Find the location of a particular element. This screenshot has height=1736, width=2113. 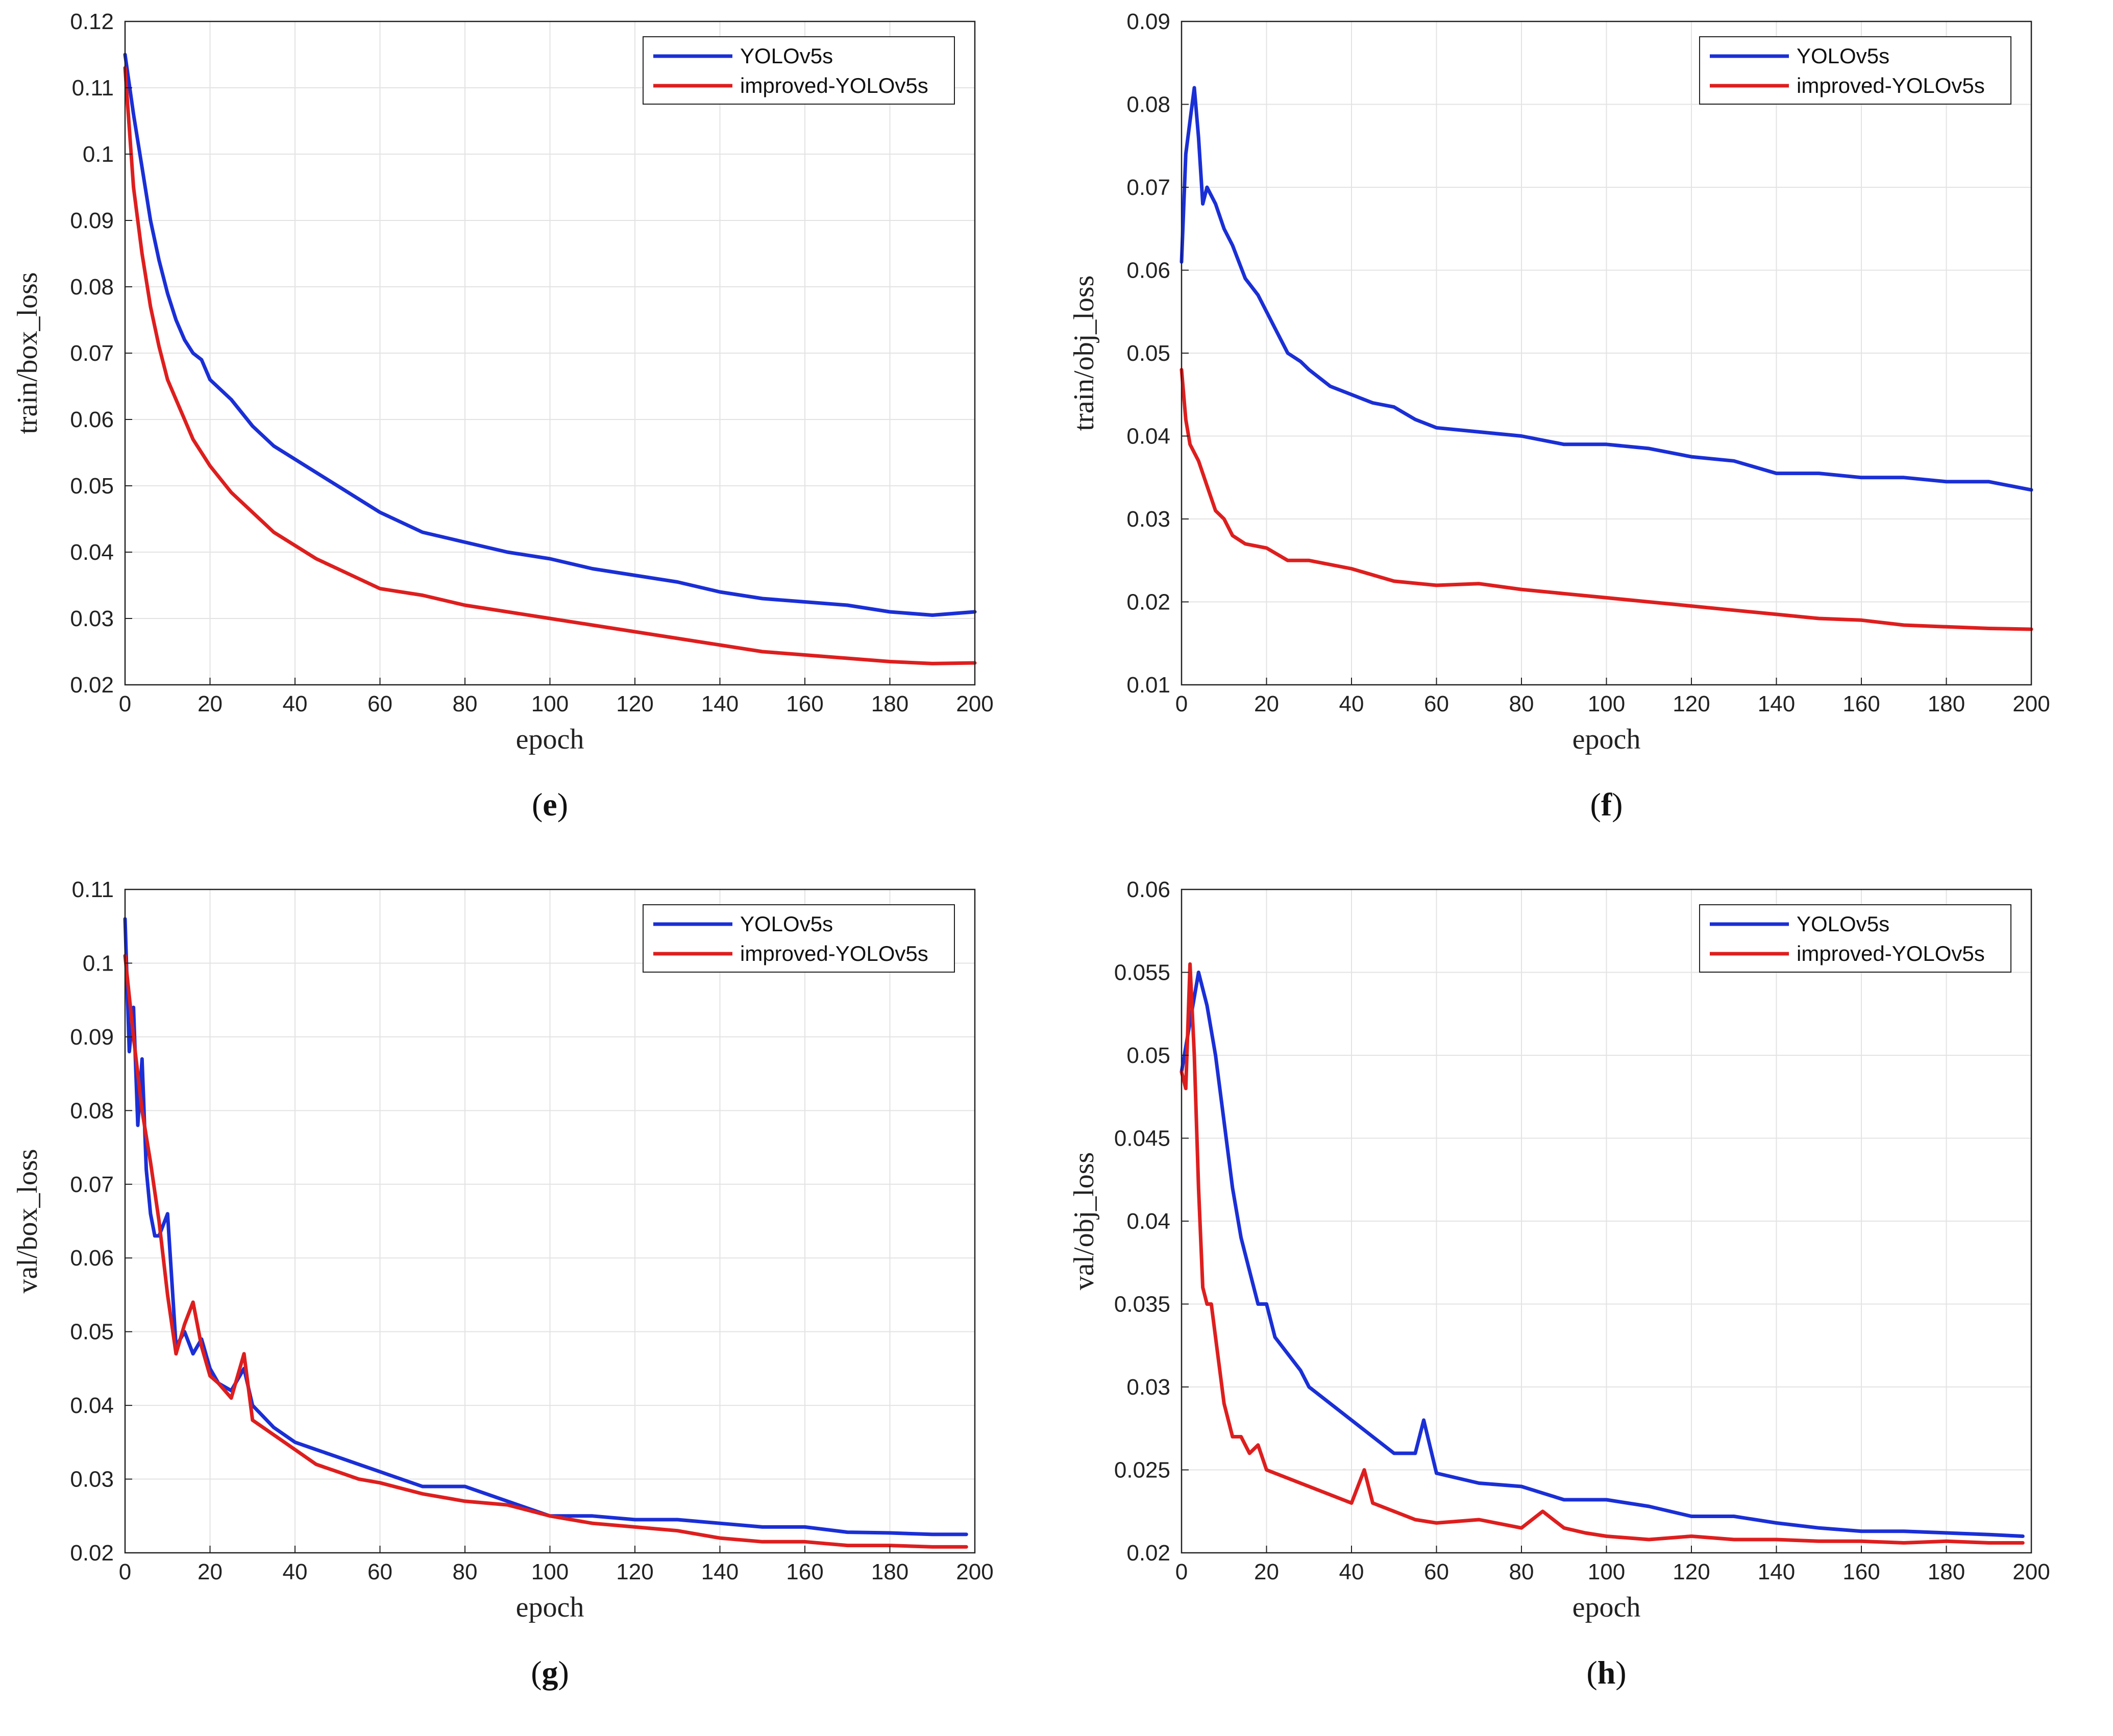

panel-caption-letter: h is located at coordinates (1607, 1672).